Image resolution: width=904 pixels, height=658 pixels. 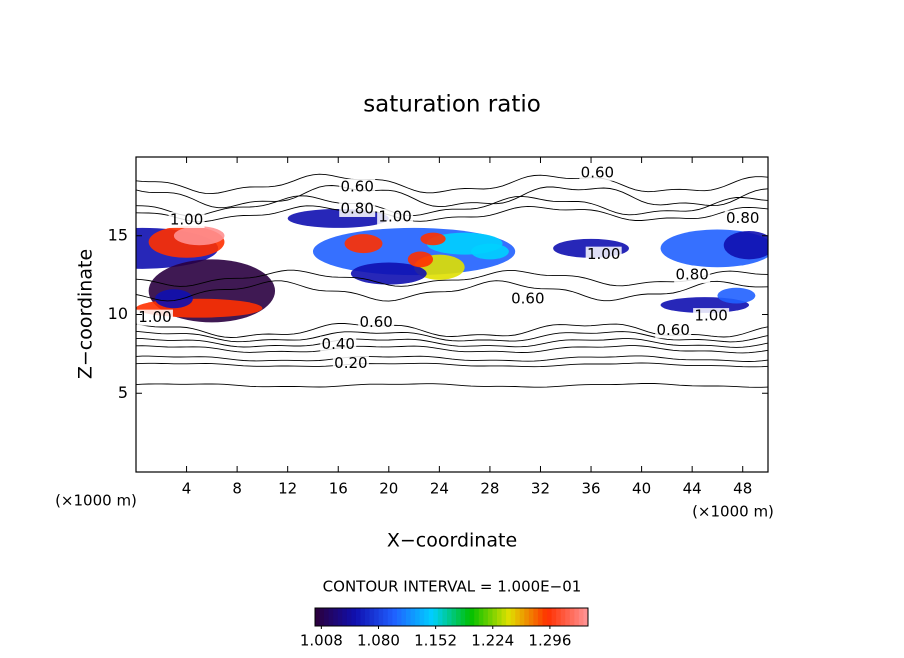 What do you see at coordinates (549, 641) in the screenshot?
I see `colorbar-tick-label: 1.296` at bounding box center [549, 641].